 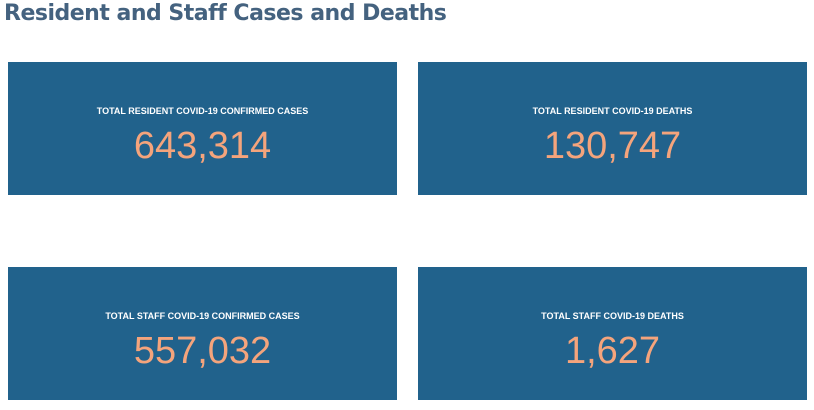 What do you see at coordinates (225, 13) in the screenshot?
I see `page-title: Resident and Staff Cases and Deaths` at bounding box center [225, 13].